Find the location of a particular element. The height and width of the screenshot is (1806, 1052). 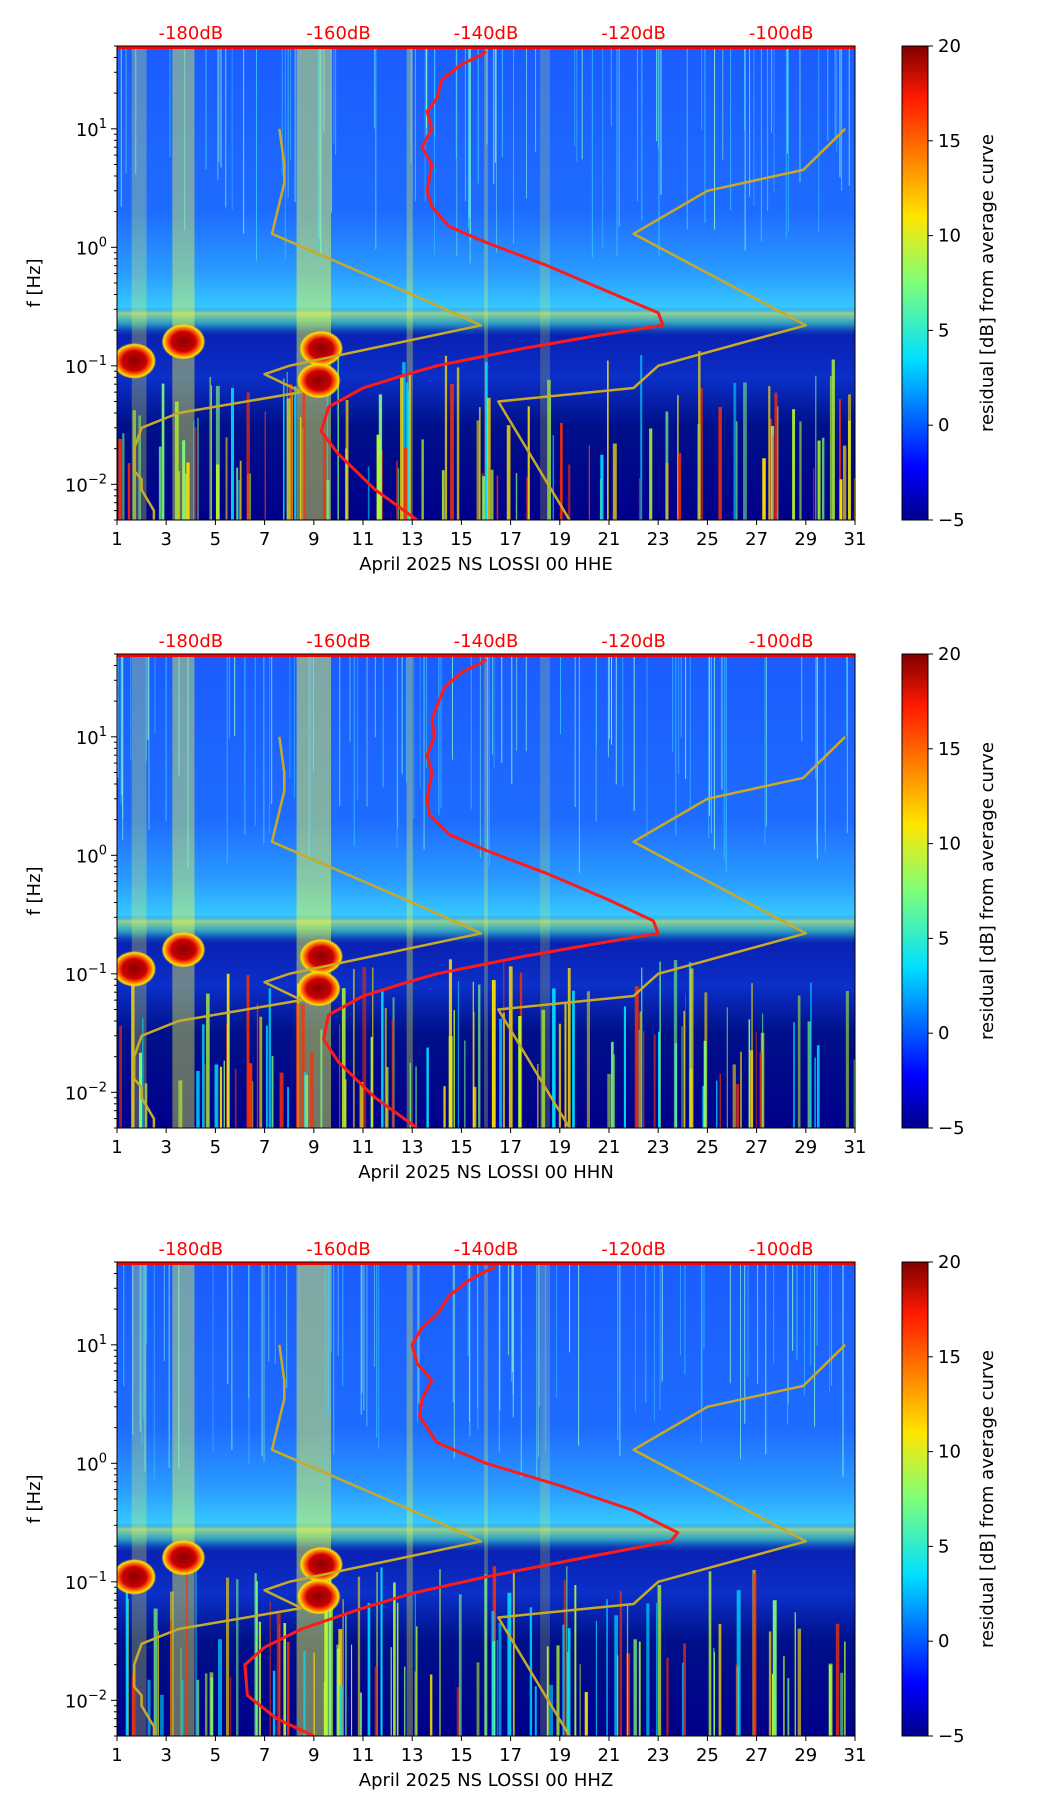

top-axis-label: -120dB is located at coordinates (633, 641).